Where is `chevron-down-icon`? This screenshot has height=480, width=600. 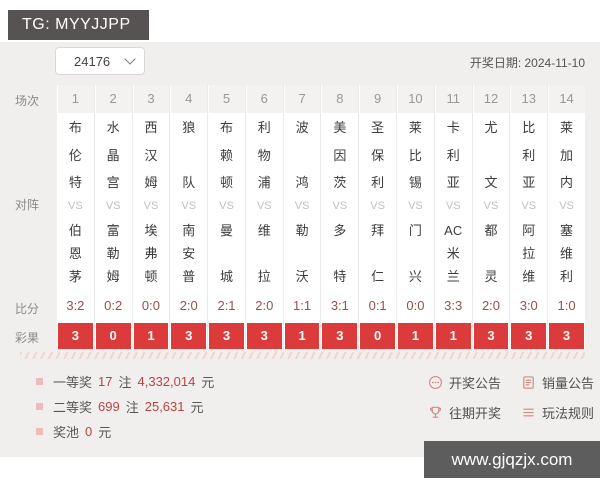 chevron-down-icon is located at coordinates (130, 59).